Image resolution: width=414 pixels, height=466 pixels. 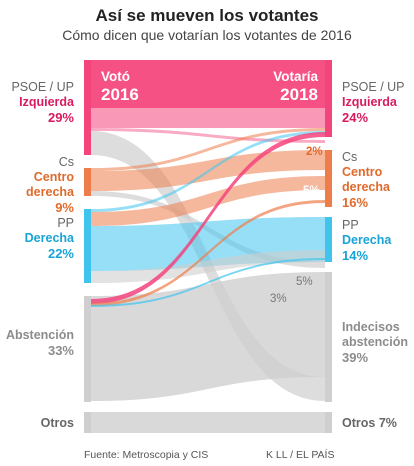 I want to click on left-derecha-bloc: Derecha, so click(x=49, y=238).